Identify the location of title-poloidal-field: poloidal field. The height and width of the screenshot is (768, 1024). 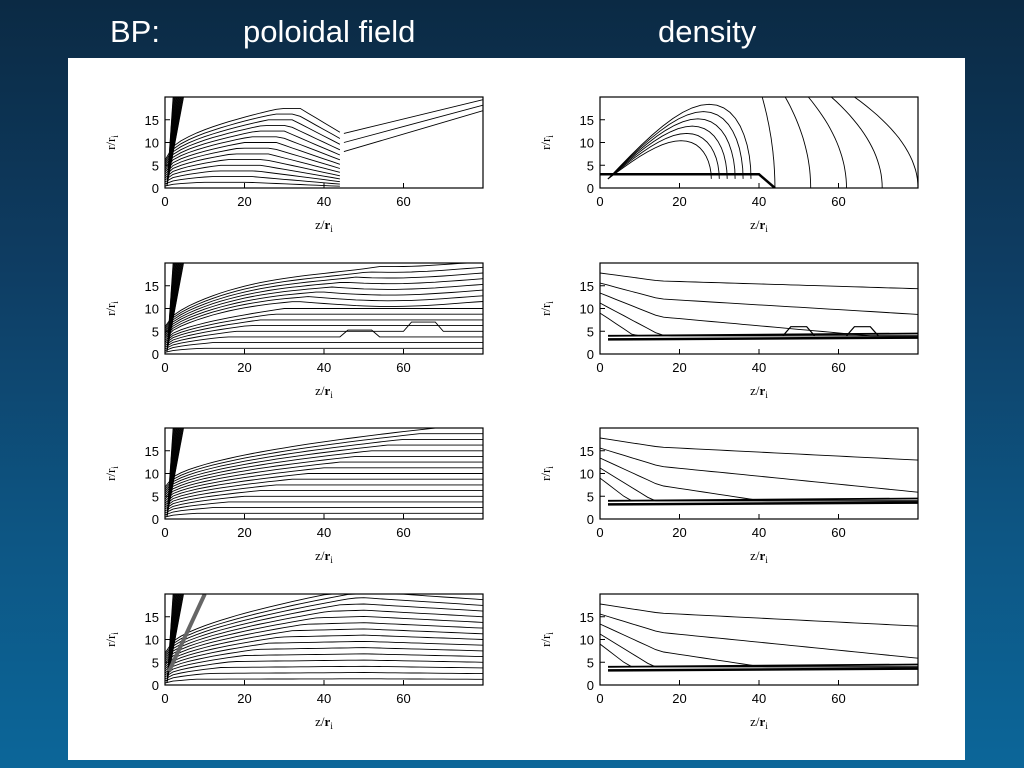
(329, 31).